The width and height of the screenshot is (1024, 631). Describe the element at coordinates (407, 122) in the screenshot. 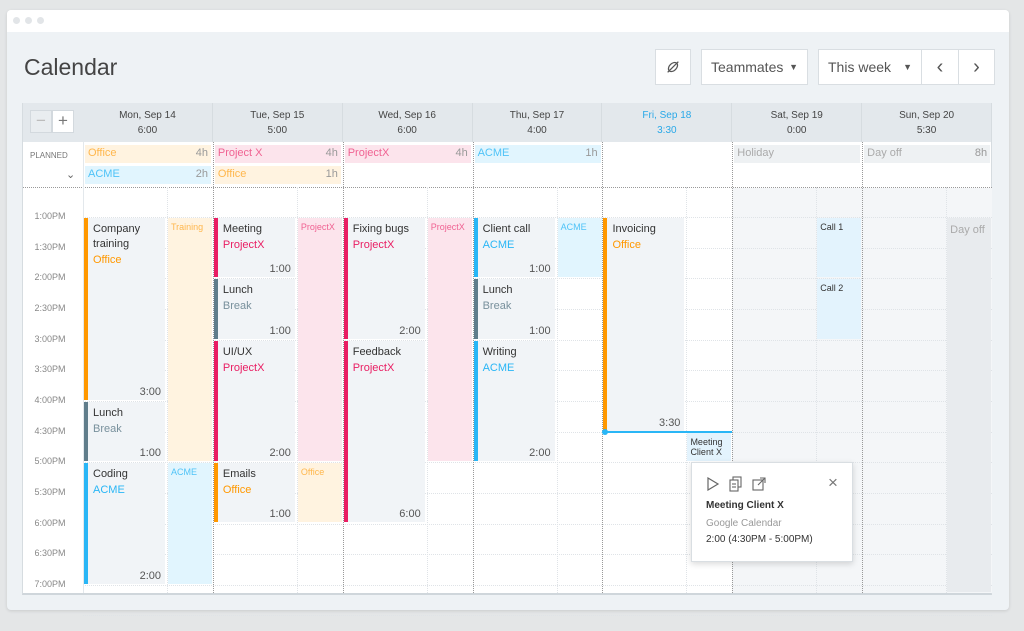

I see `day-header: Wed, Sep 16 6:00` at that location.